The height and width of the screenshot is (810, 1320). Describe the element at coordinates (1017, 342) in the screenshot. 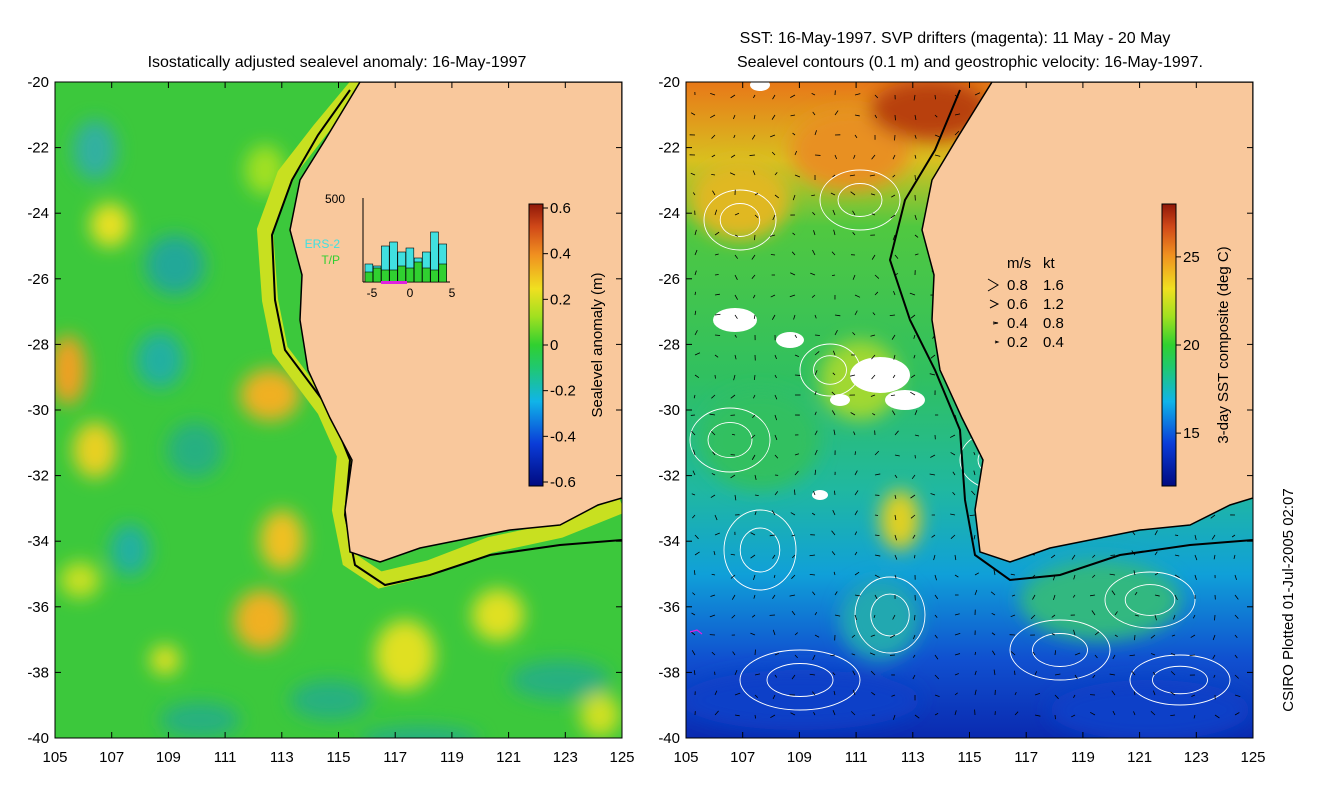

I see `velocity-key-ms: 0.2` at that location.